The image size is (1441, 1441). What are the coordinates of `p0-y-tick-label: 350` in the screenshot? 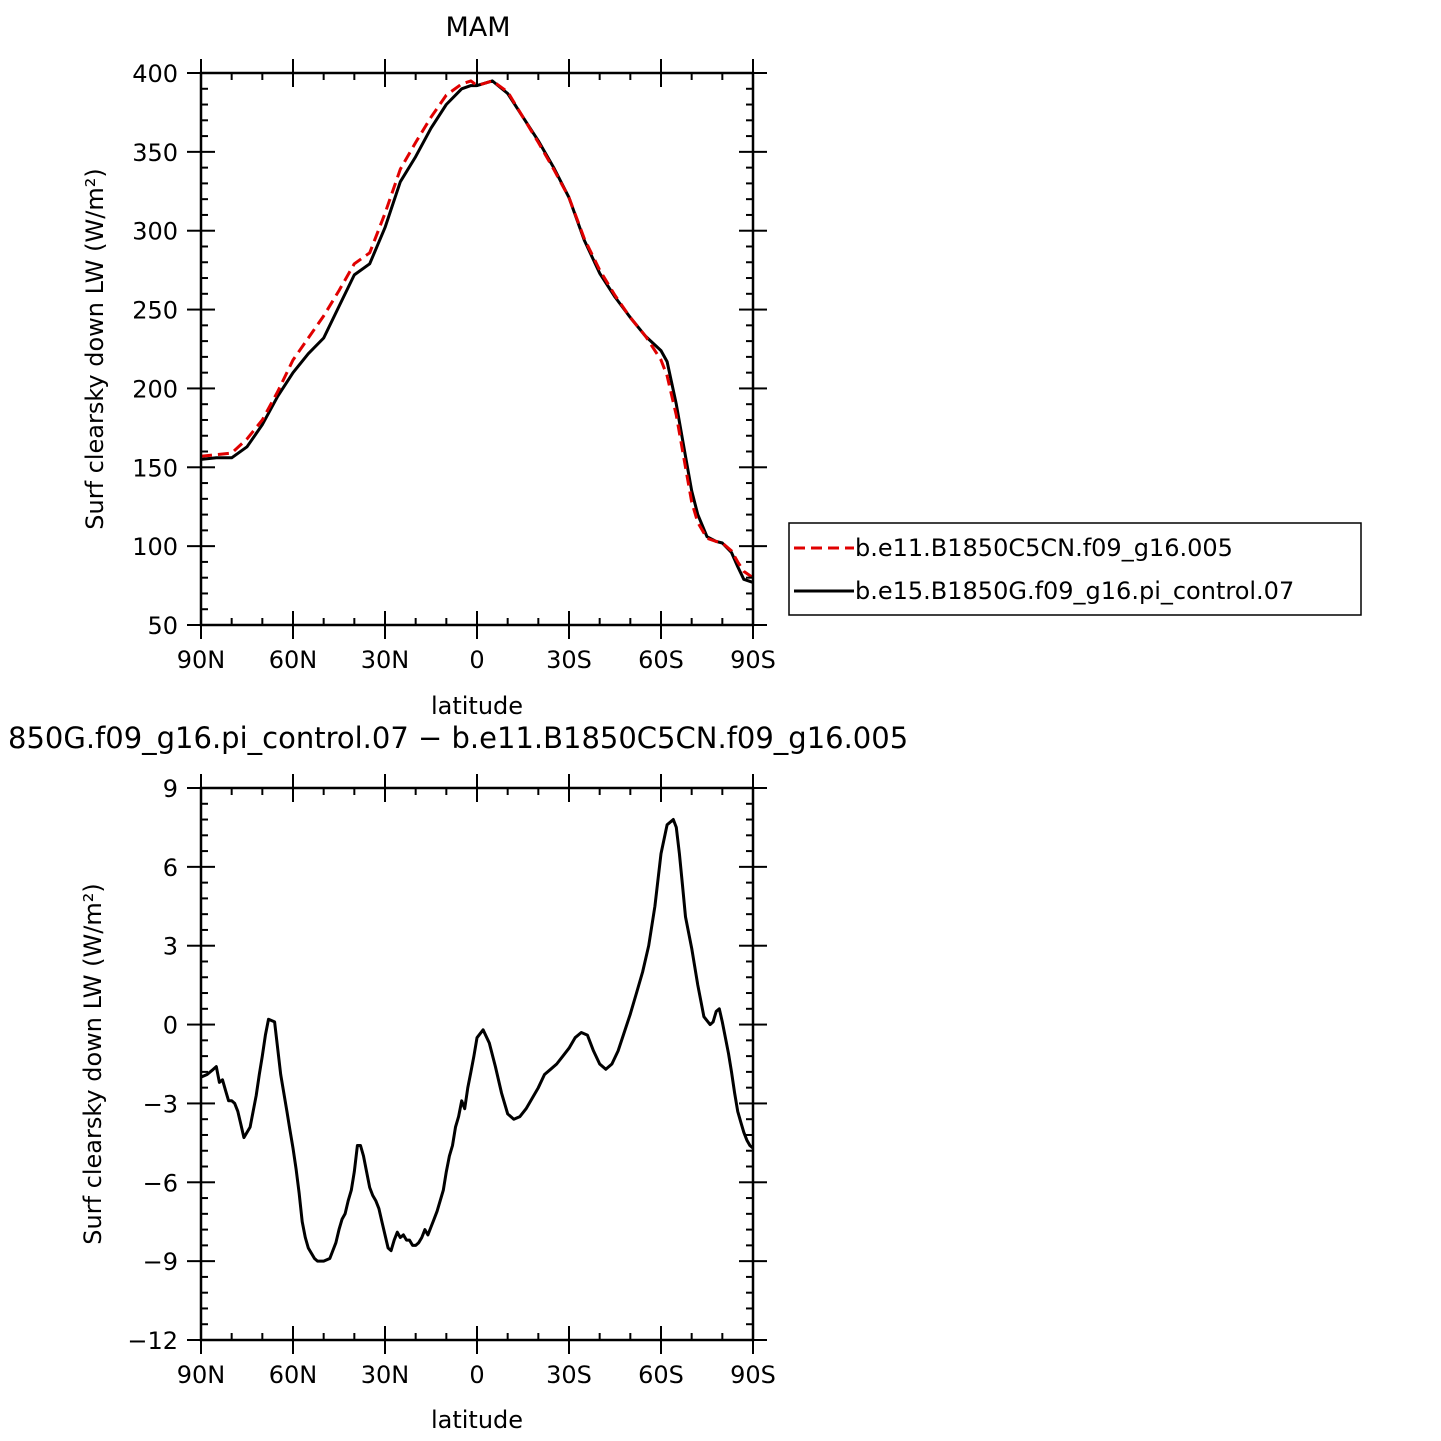 It's located at (155, 153).